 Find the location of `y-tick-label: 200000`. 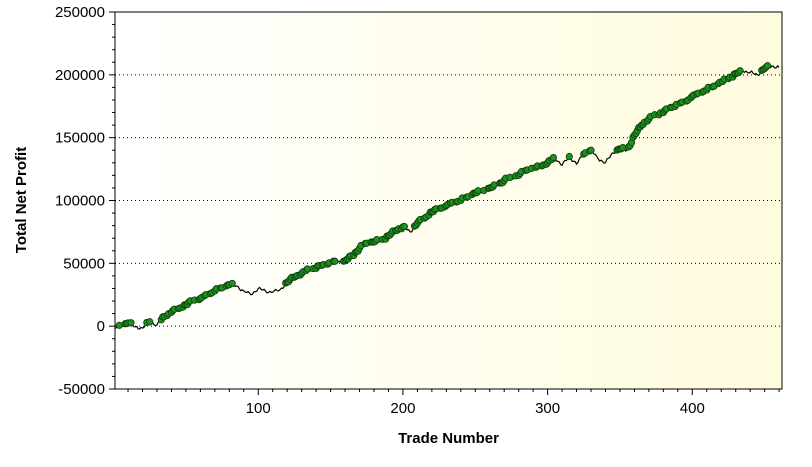

y-tick-label: 200000 is located at coordinates (80, 75).